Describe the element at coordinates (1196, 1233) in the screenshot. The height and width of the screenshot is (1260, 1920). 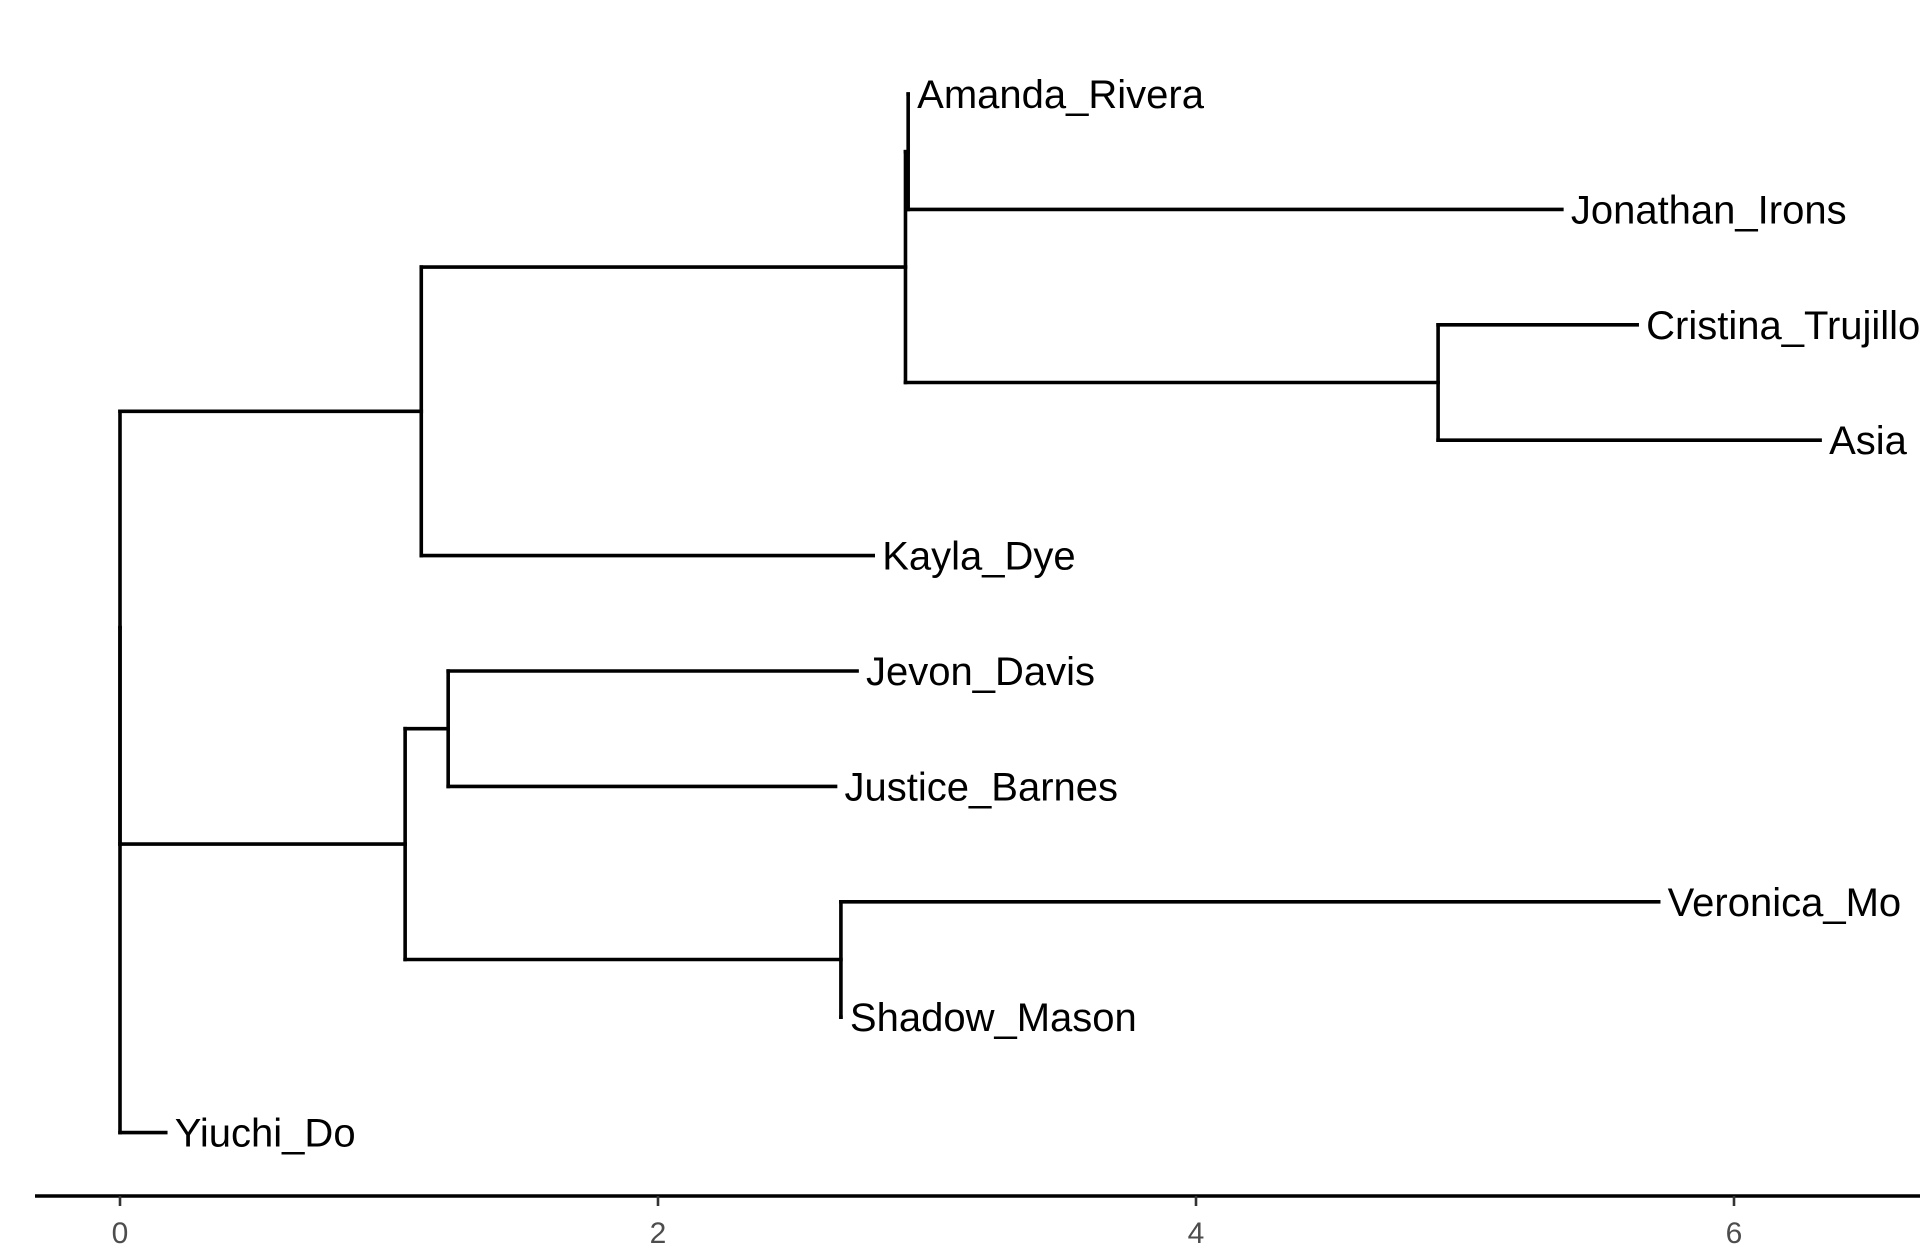
I see `x-axis-tick-label: 4` at that location.